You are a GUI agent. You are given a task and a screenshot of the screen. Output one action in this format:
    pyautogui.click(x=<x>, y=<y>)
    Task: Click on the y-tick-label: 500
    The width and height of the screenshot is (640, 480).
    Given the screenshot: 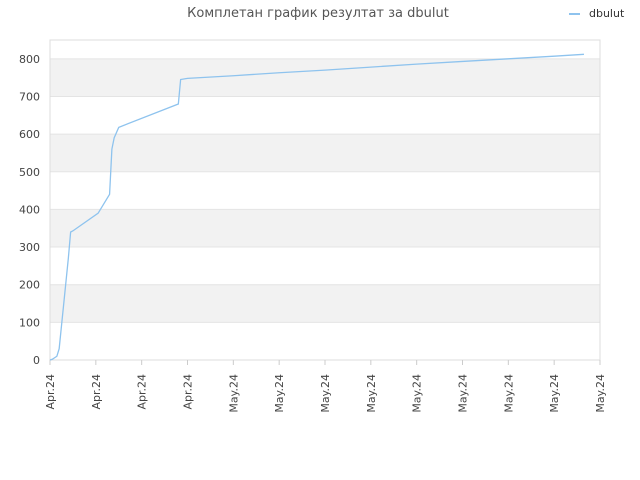 What is the action you would take?
    pyautogui.click(x=29, y=172)
    